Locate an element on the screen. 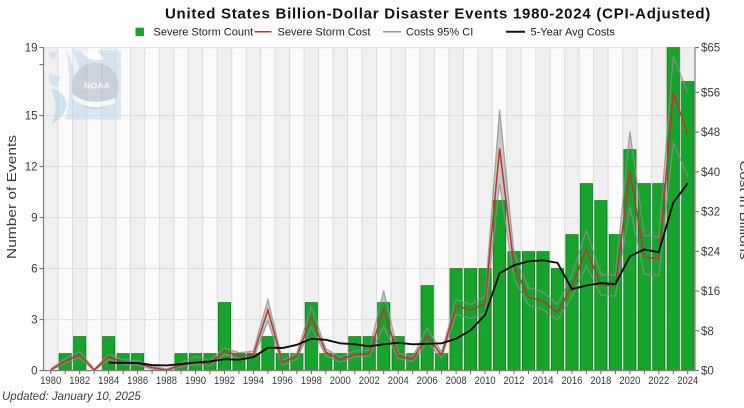  svg-text: $16 is located at coordinates (710, 292).